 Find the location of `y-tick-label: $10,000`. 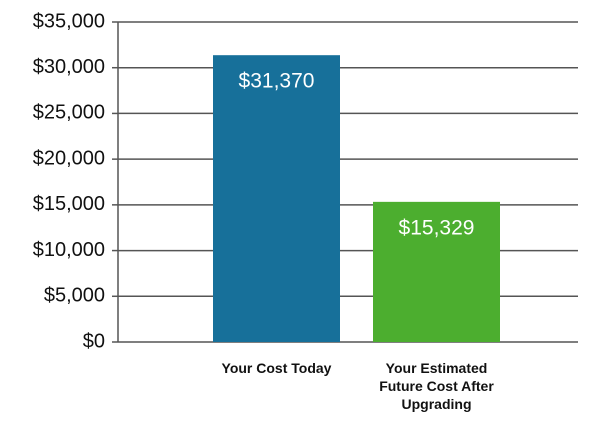

y-tick-label: $10,000 is located at coordinates (69, 250).